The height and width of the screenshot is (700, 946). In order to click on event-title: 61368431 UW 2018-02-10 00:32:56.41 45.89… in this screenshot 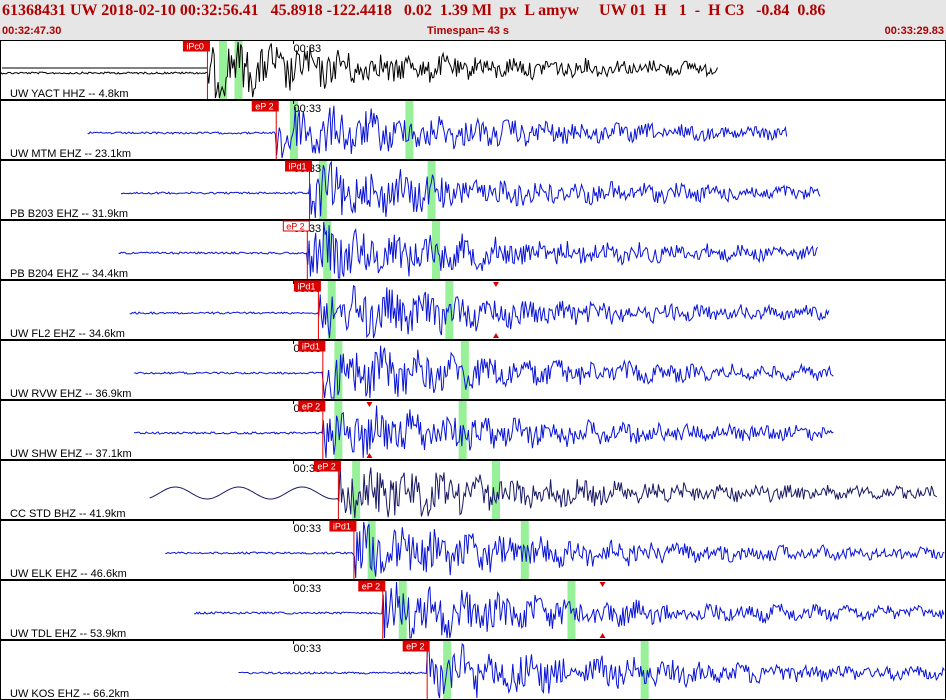, I will do `click(414, 10)`.